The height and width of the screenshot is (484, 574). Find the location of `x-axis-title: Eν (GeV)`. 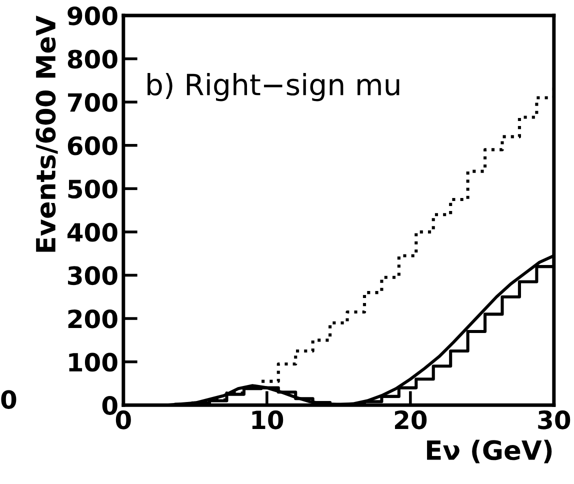

x-axis-title: Eν (GeV) is located at coordinates (489, 452).